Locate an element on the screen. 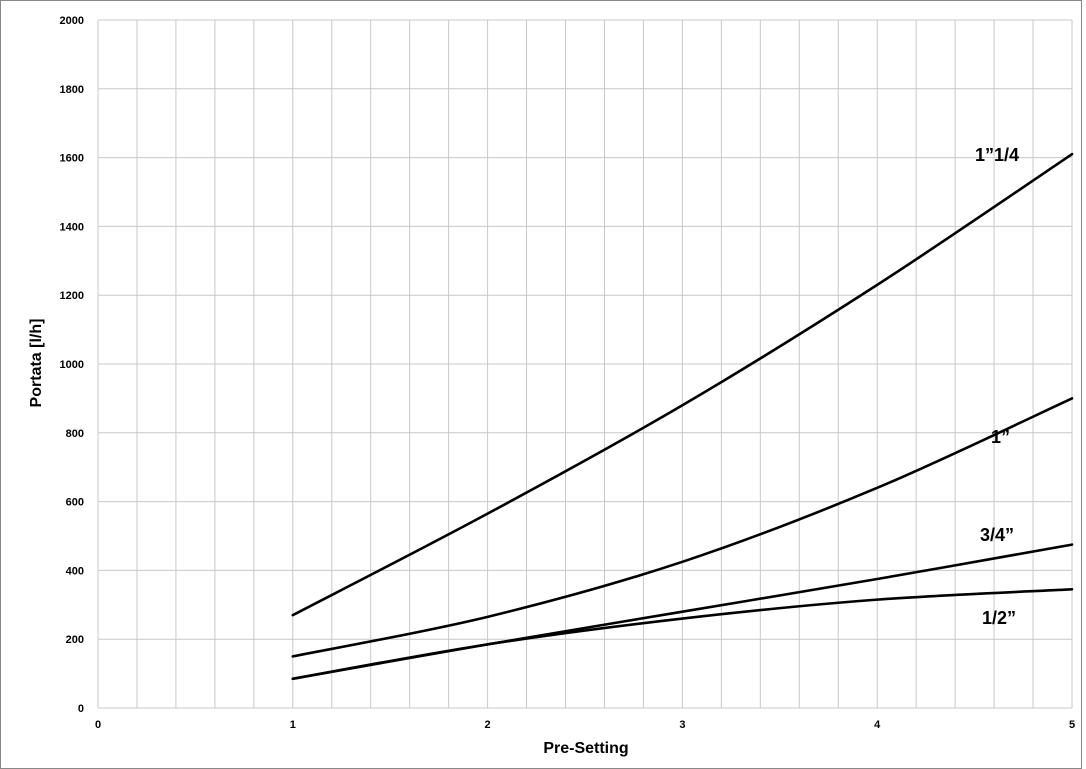  x-tick-label: 1 is located at coordinates (293, 725).